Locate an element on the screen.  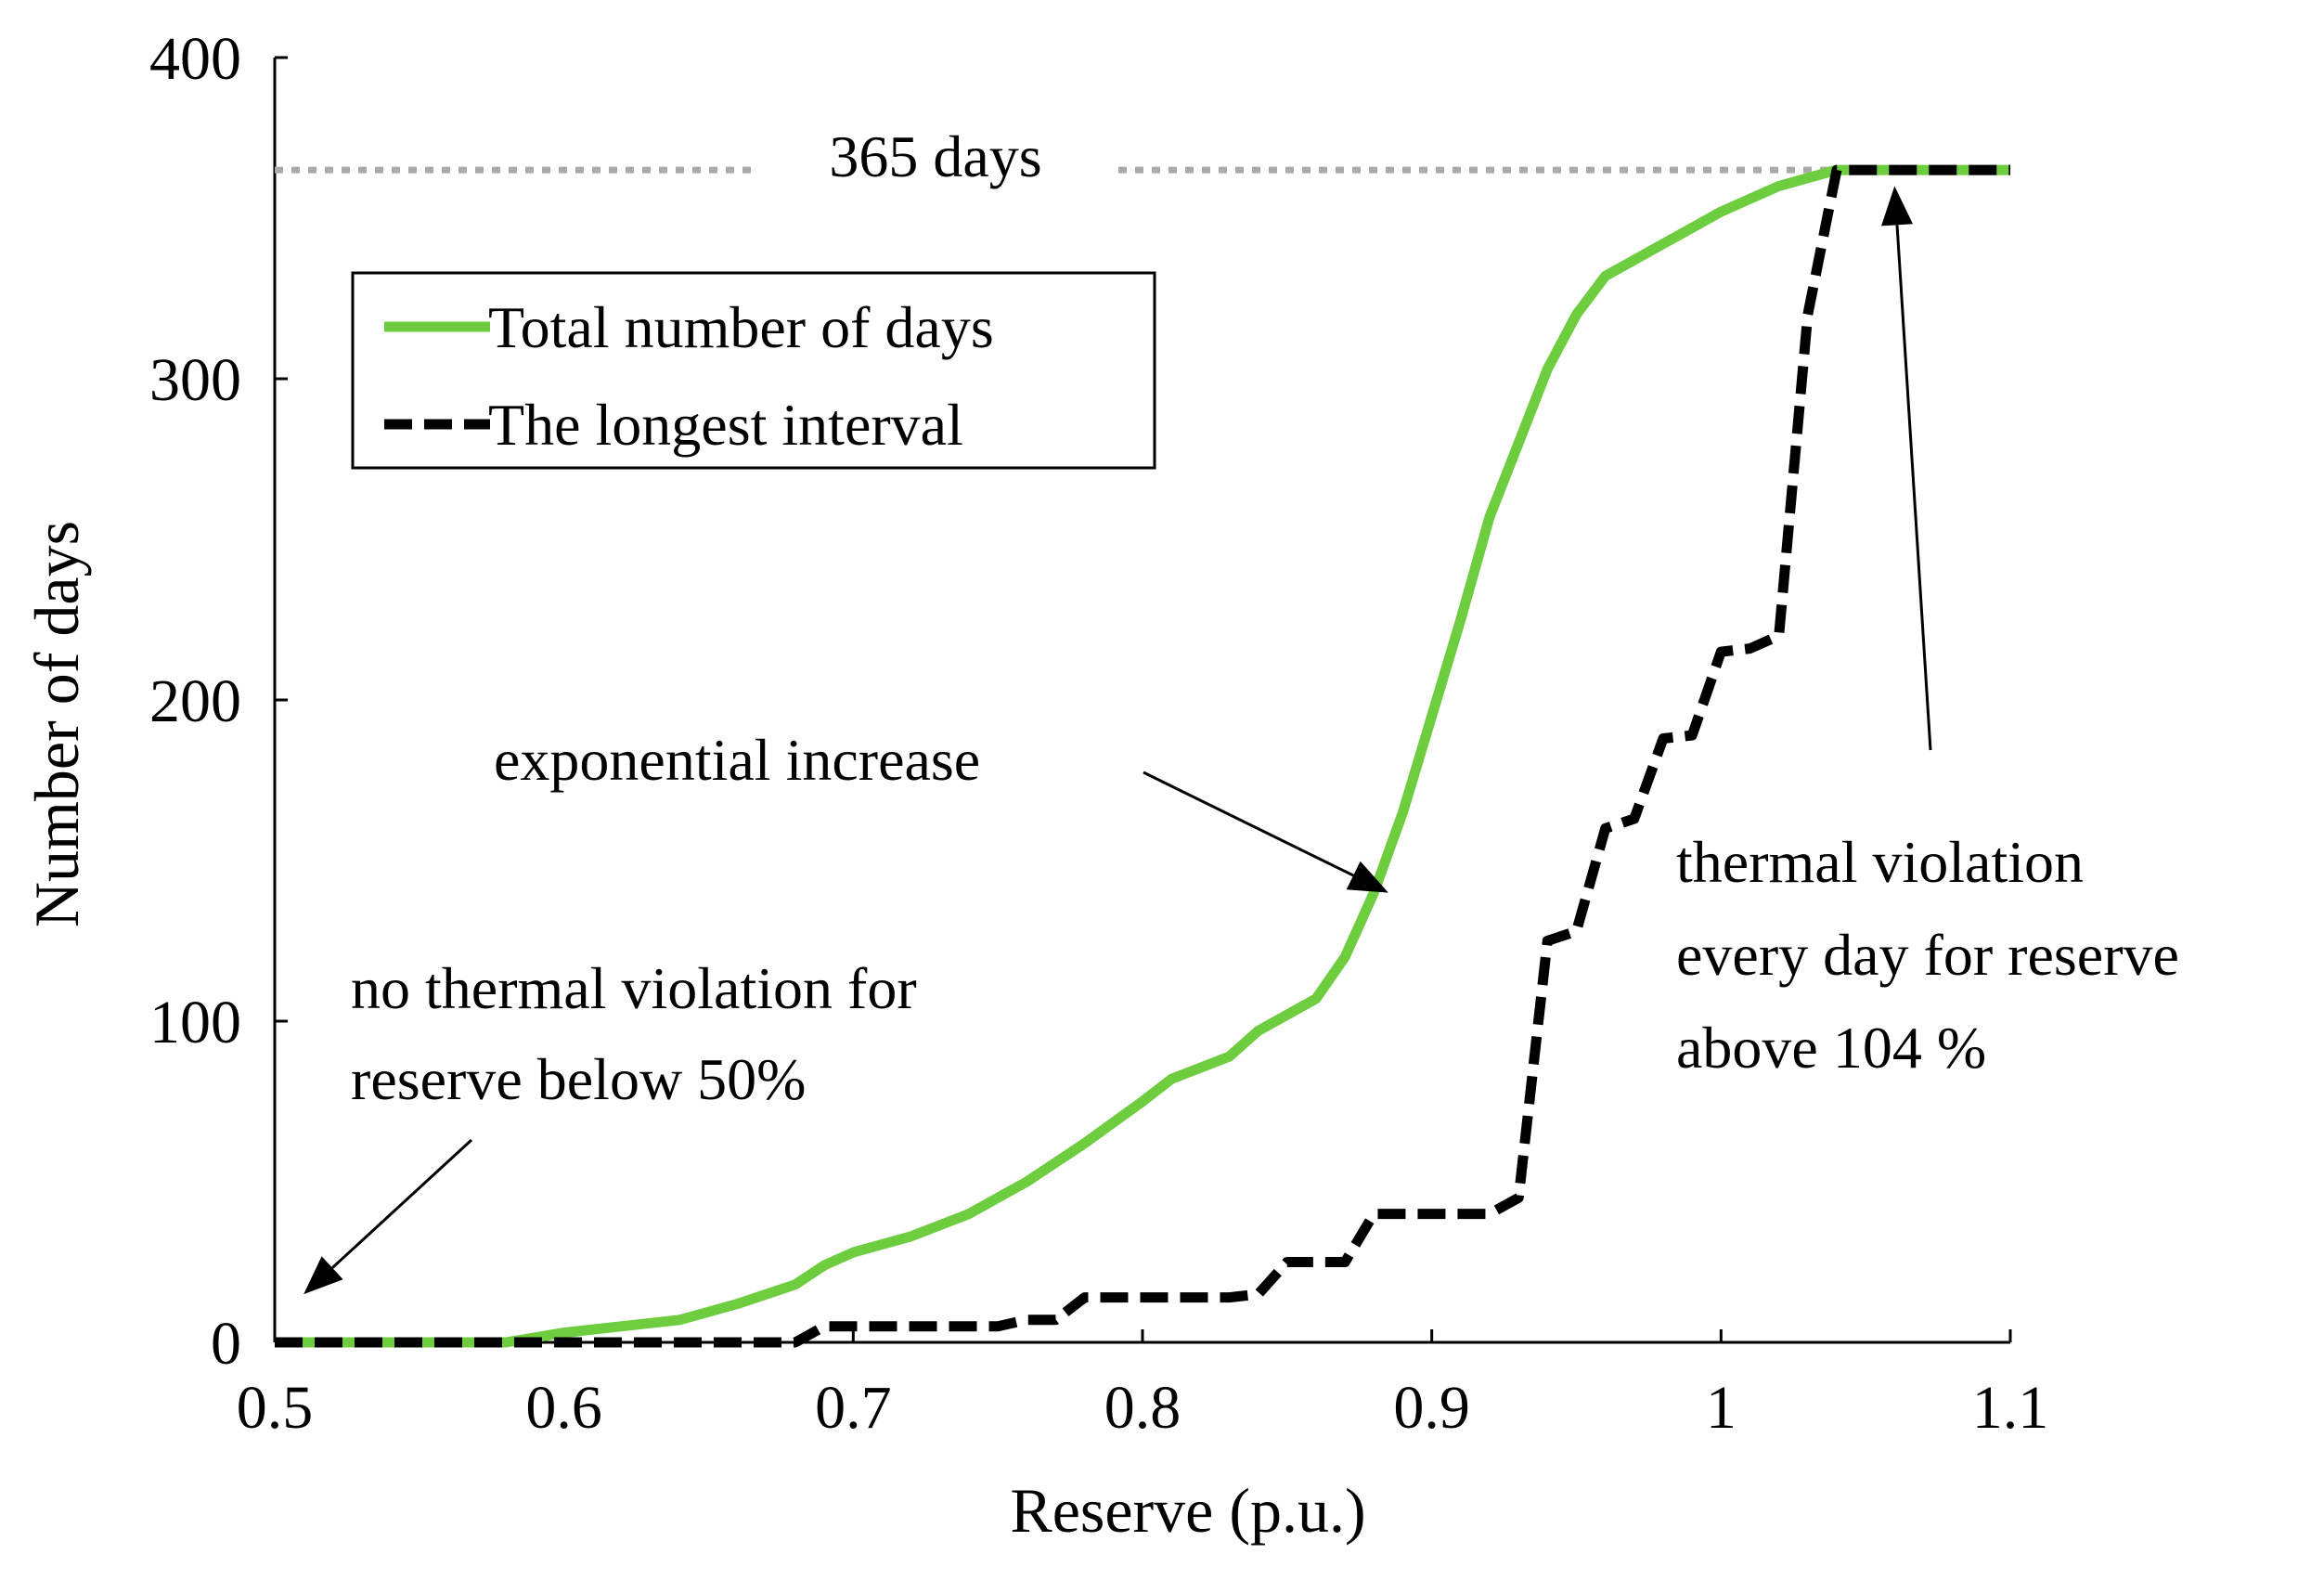
annotation-no-violation-line-2: reserve below 50% is located at coordinates (578, 1079).